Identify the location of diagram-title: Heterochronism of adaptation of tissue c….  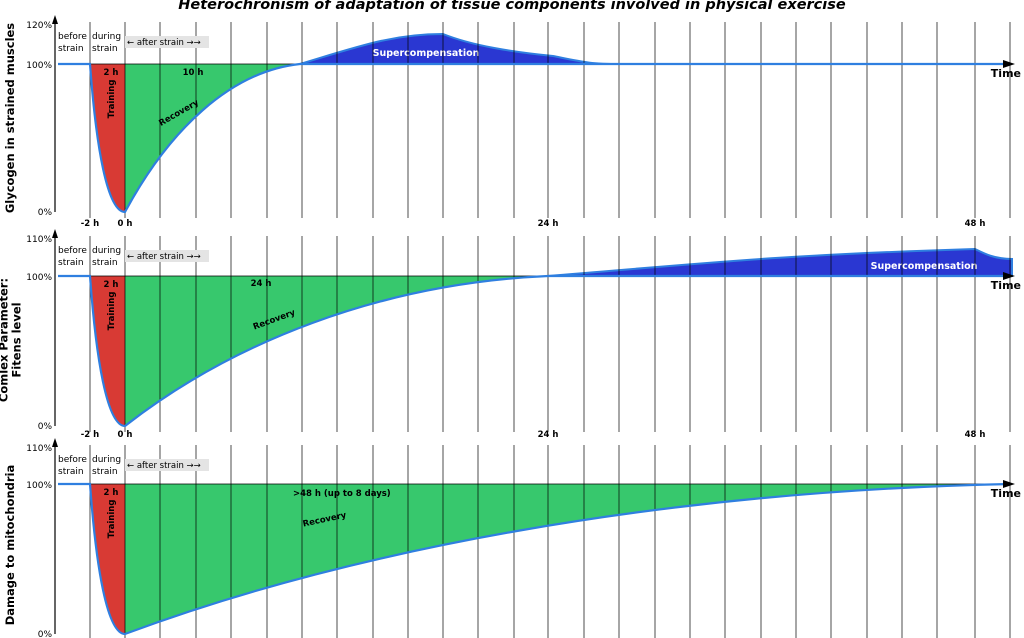
(512, 6).